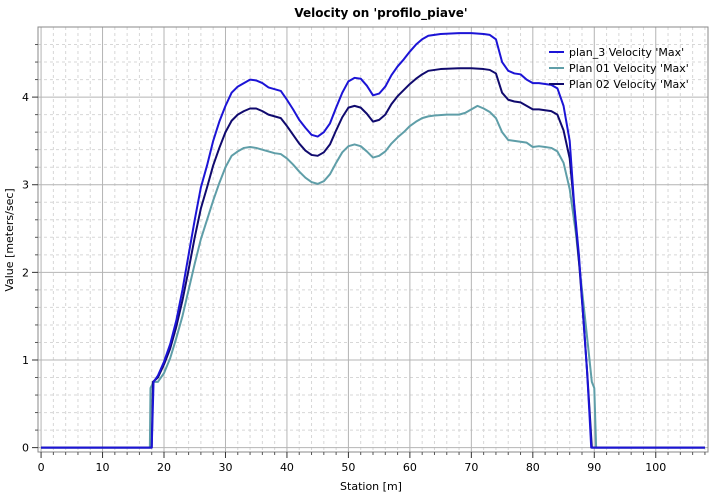 The width and height of the screenshot is (723, 499). Describe the element at coordinates (471, 467) in the screenshot. I see `x-tick-label: 70` at that location.